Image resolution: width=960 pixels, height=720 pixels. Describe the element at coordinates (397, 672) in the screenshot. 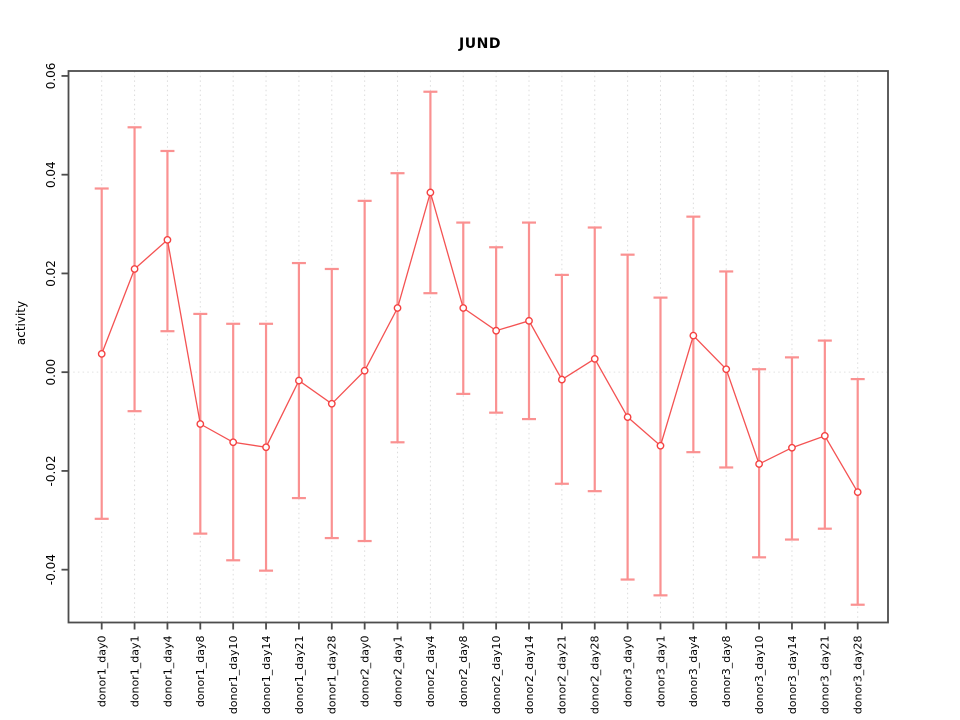

I see `x-tick-label: donor2_day1` at that location.